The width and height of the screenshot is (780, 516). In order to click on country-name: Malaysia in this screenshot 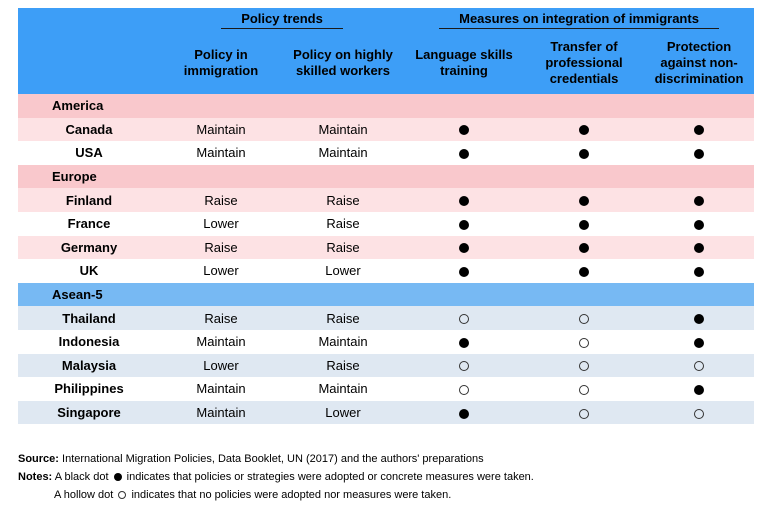, I will do `click(89, 365)`.